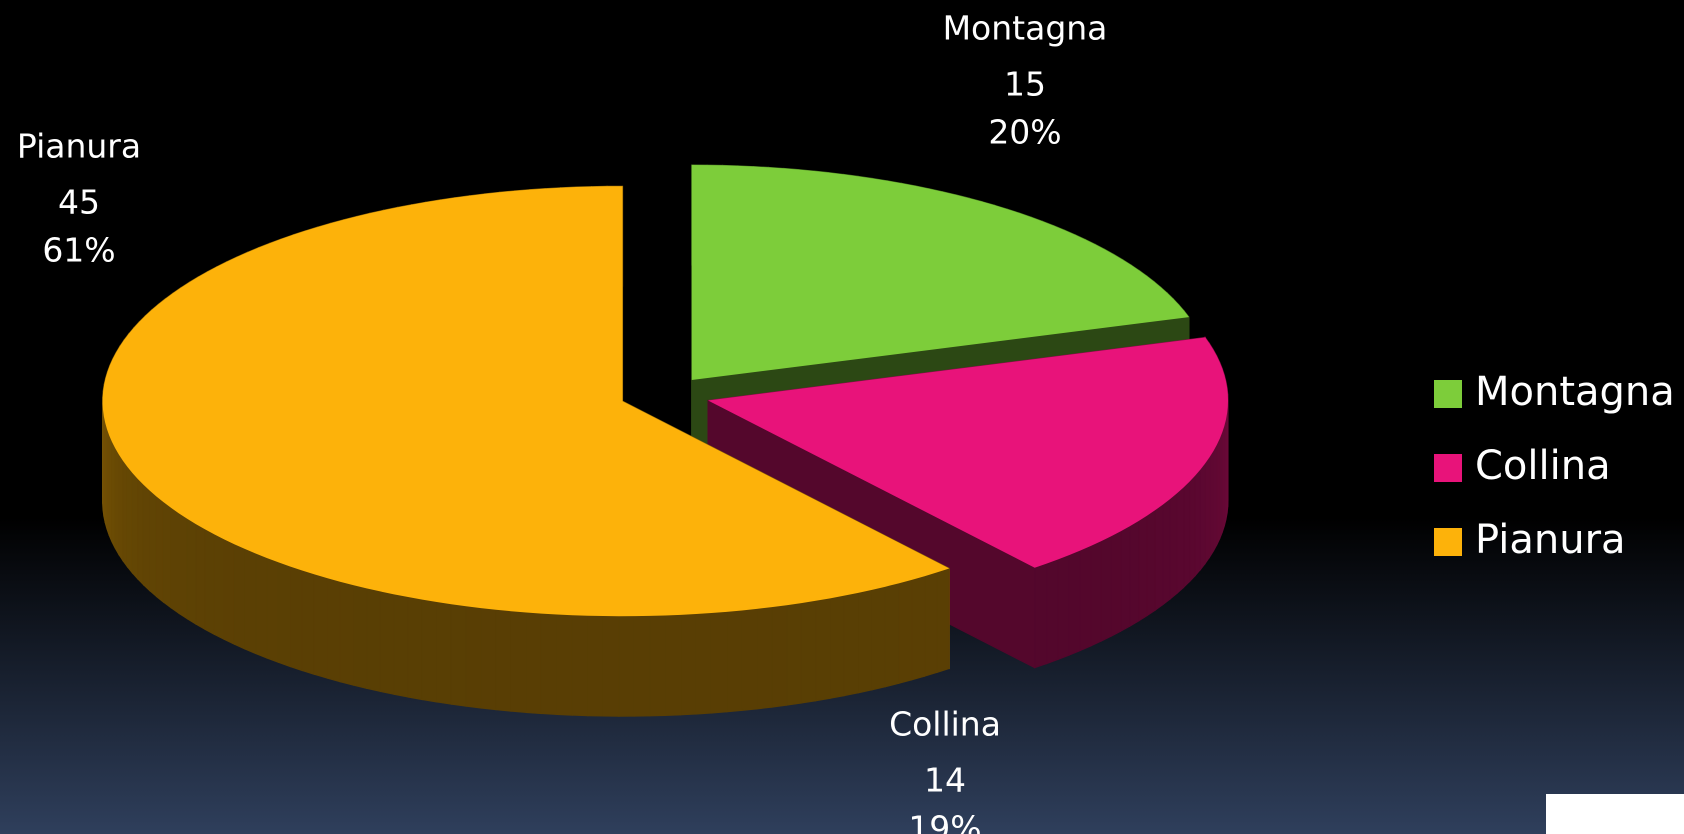 The image size is (1684, 834). What do you see at coordinates (1025, 28) in the screenshot?
I see `slice-label-name: Montagna` at bounding box center [1025, 28].